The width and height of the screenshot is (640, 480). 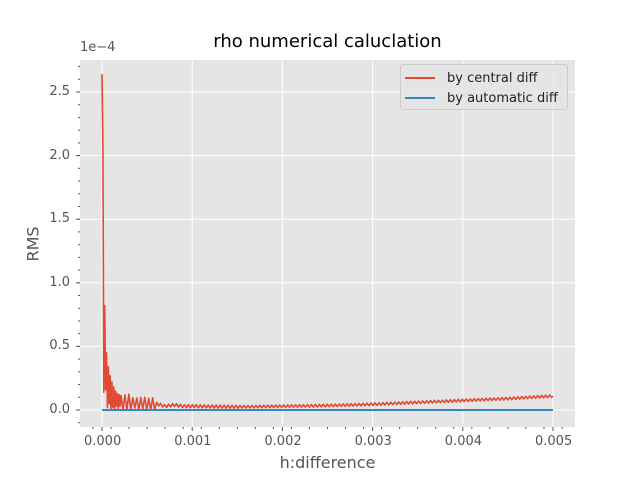 I want to click on x-tick-label: 0.001, so click(x=193, y=441).